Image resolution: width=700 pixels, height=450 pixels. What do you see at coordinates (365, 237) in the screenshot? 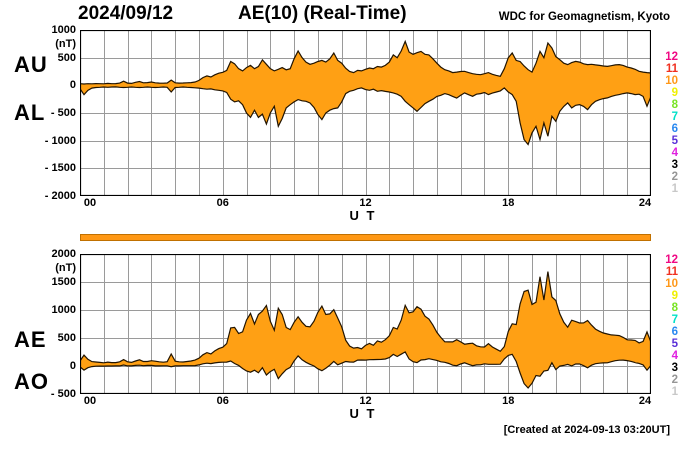
I see `station-count-bar` at bounding box center [365, 237].